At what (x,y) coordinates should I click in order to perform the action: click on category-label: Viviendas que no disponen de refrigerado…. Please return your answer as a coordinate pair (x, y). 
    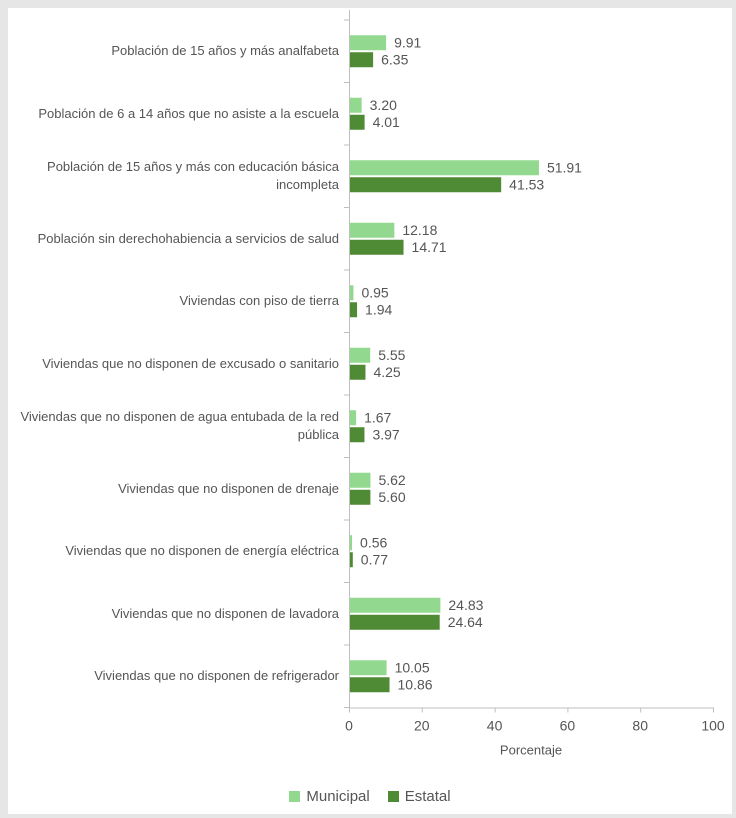
    Looking at the image, I should click on (216, 676).